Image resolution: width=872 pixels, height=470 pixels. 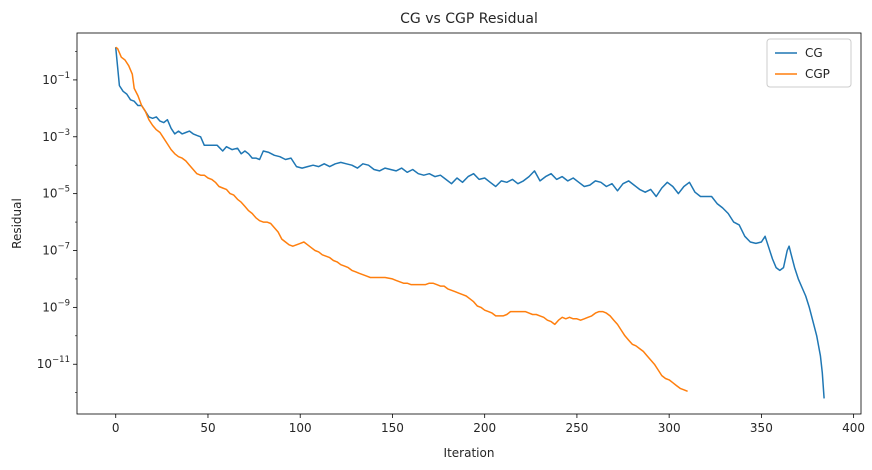 I want to click on legend: CG CGP, so click(x=809, y=63).